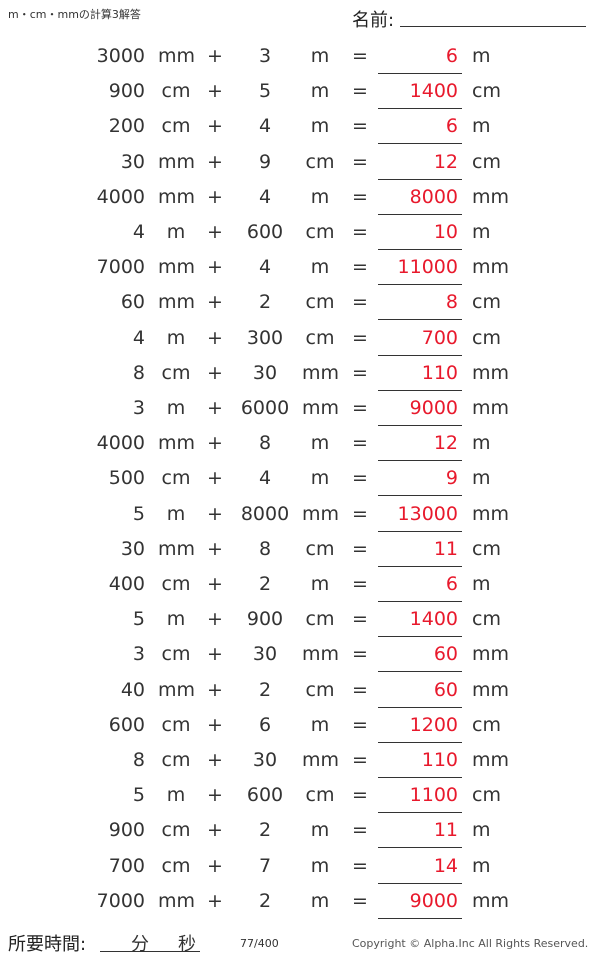 This screenshot has height=957, width=600. Describe the element at coordinates (433, 724) in the screenshot. I see `answer: 1200` at that location.